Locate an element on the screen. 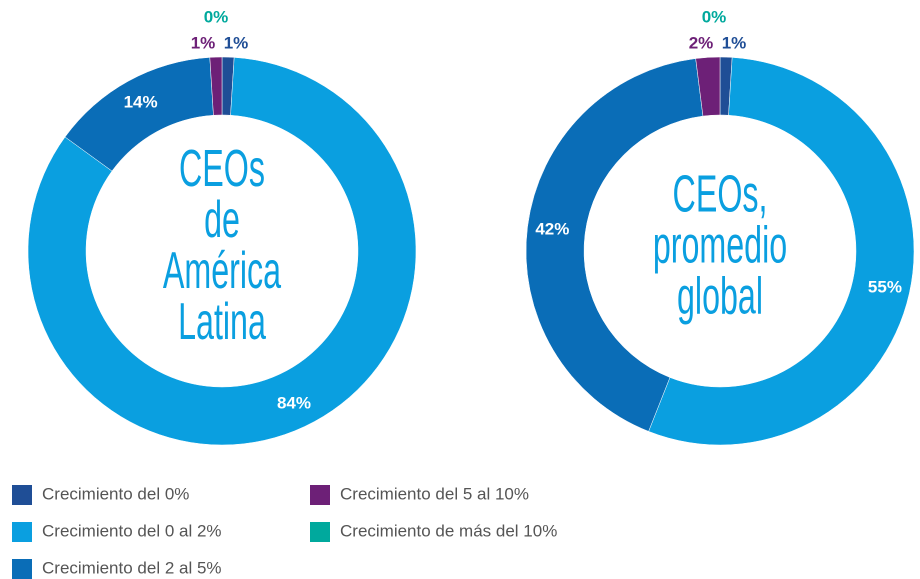 This screenshot has width=920, height=579. legend-label: Crecimiento de más del 10% is located at coordinates (448, 530).